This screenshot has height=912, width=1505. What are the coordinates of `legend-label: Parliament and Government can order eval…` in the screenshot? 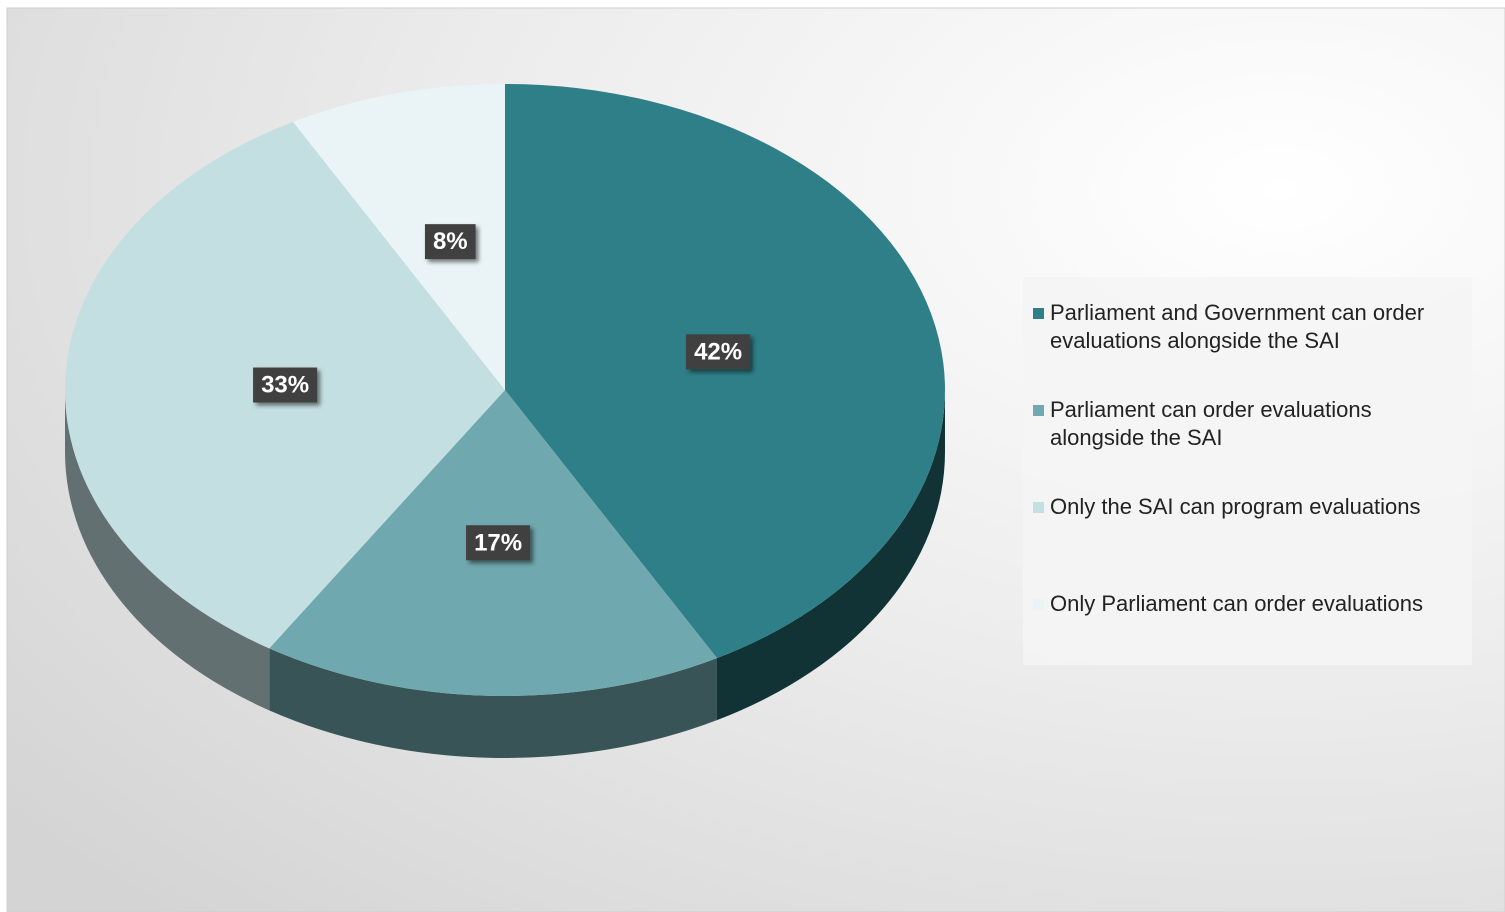 It's located at (1237, 326).